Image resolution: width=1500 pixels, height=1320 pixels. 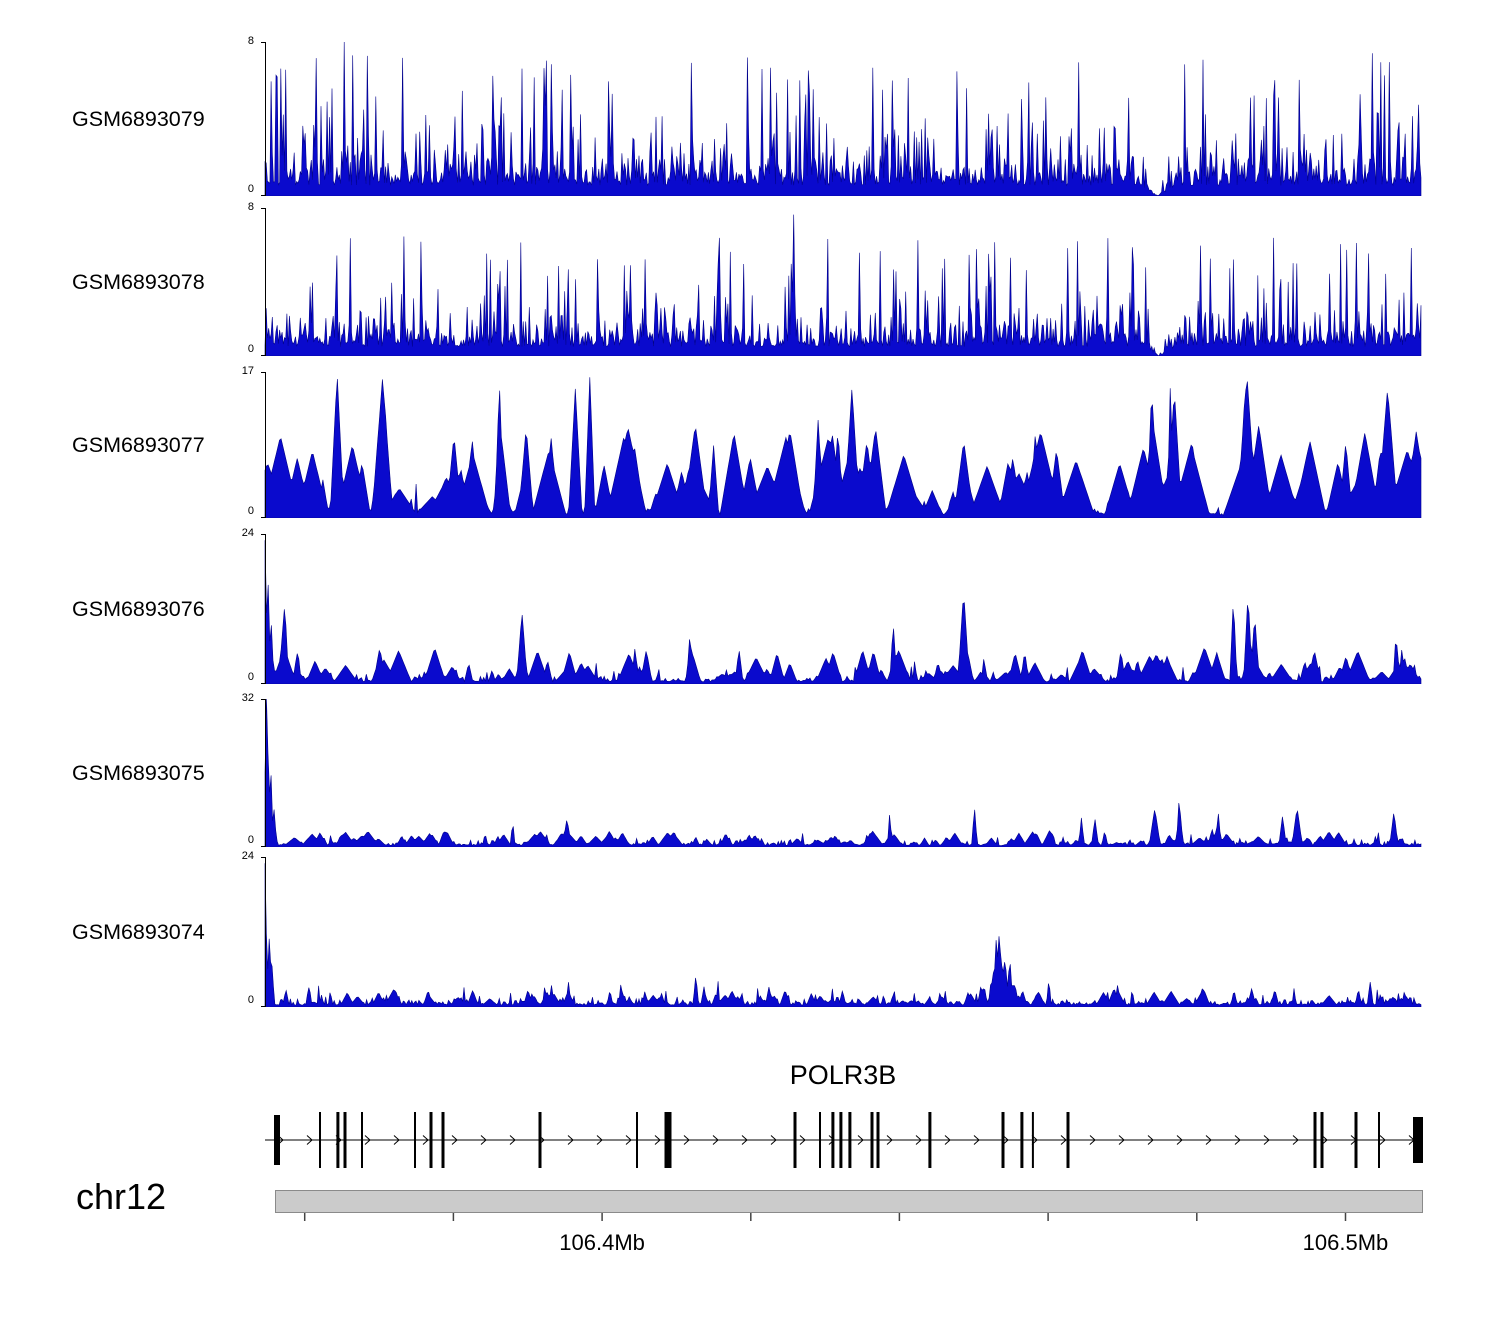 What do you see at coordinates (138, 772) in the screenshot?
I see `track-label: GSM6893075` at bounding box center [138, 772].